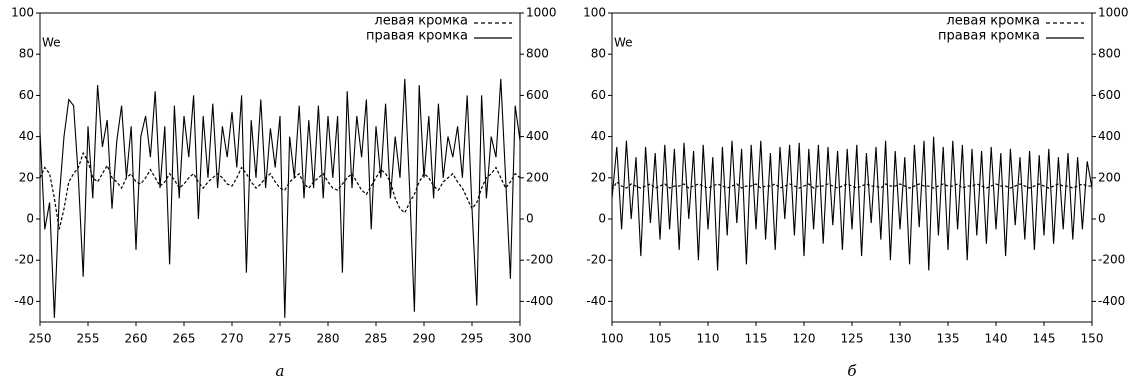 The height and width of the screenshot is (385, 1144). What do you see at coordinates (472, 339) in the screenshot?
I see `x-tick-label: 295` at bounding box center [472, 339].